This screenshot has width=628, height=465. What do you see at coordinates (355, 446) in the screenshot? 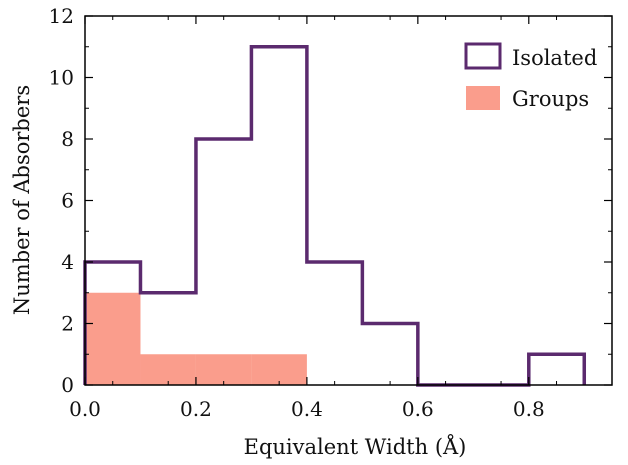
I see `x-axis-label: Equivalent Width (Å)` at bounding box center [355, 446].